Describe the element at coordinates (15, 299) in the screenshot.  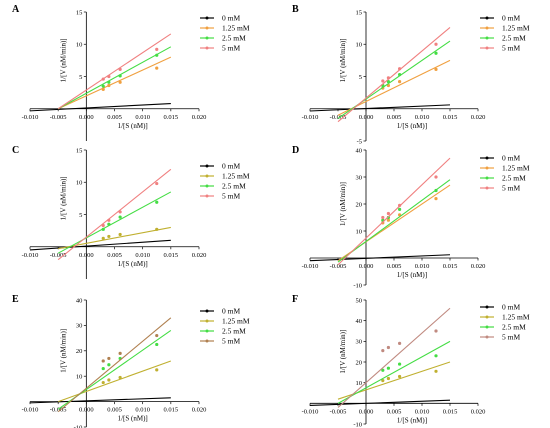
I see `panel-letter: E` at that location.